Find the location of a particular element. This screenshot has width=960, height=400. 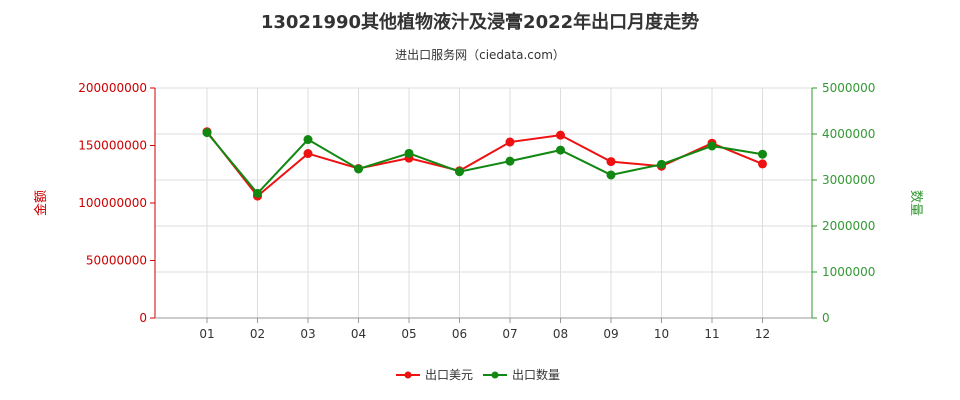

chart-title: 13021990其他植物液汁及浸膏2022年出口月度走势 is located at coordinates (480, 22).